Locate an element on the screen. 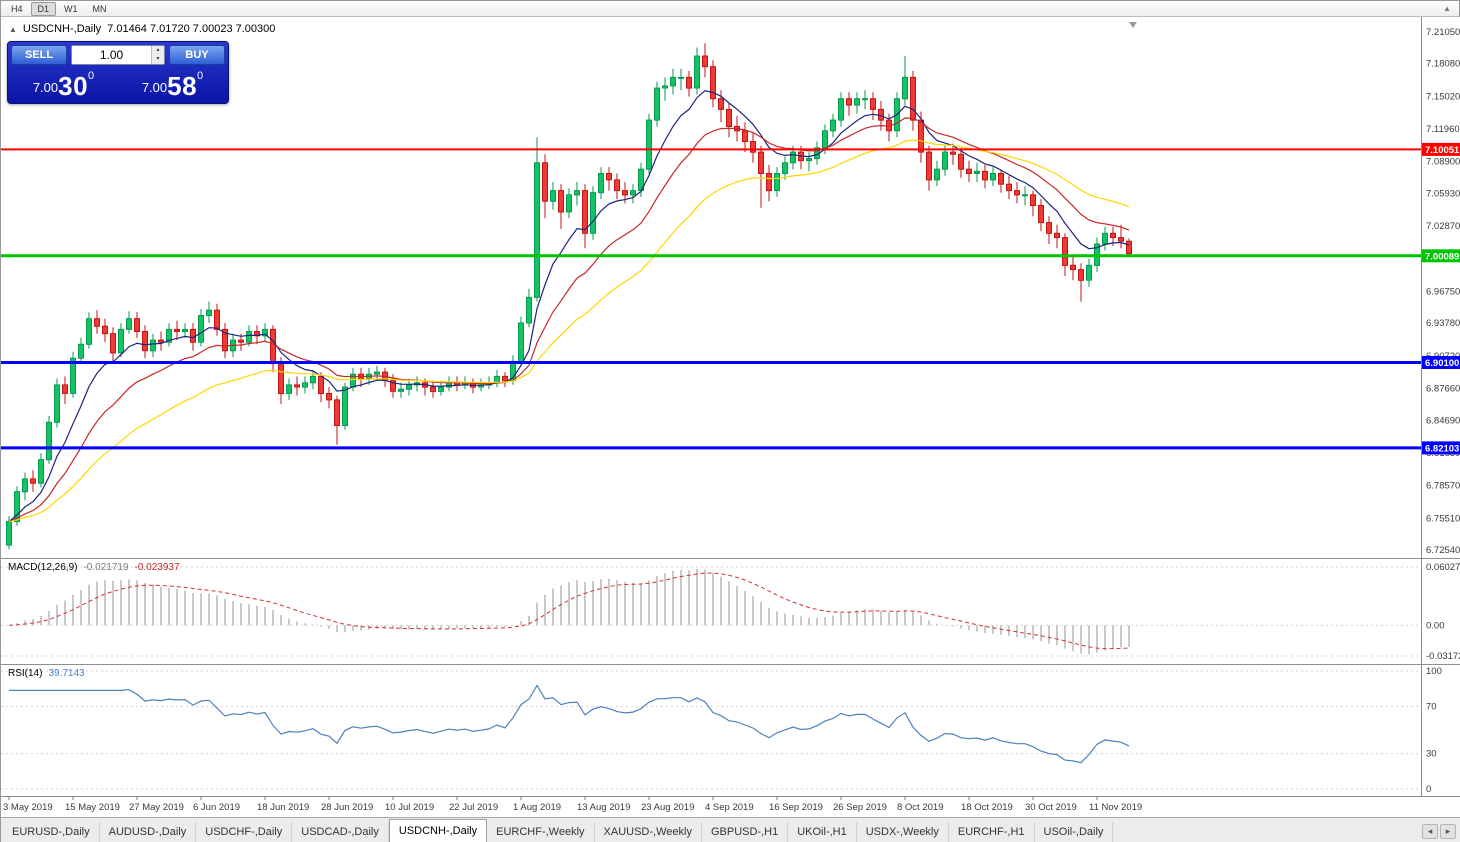 Image resolution: width=1460 pixels, height=842 pixels. volume-up-icon: ▴ is located at coordinates (158, 50).